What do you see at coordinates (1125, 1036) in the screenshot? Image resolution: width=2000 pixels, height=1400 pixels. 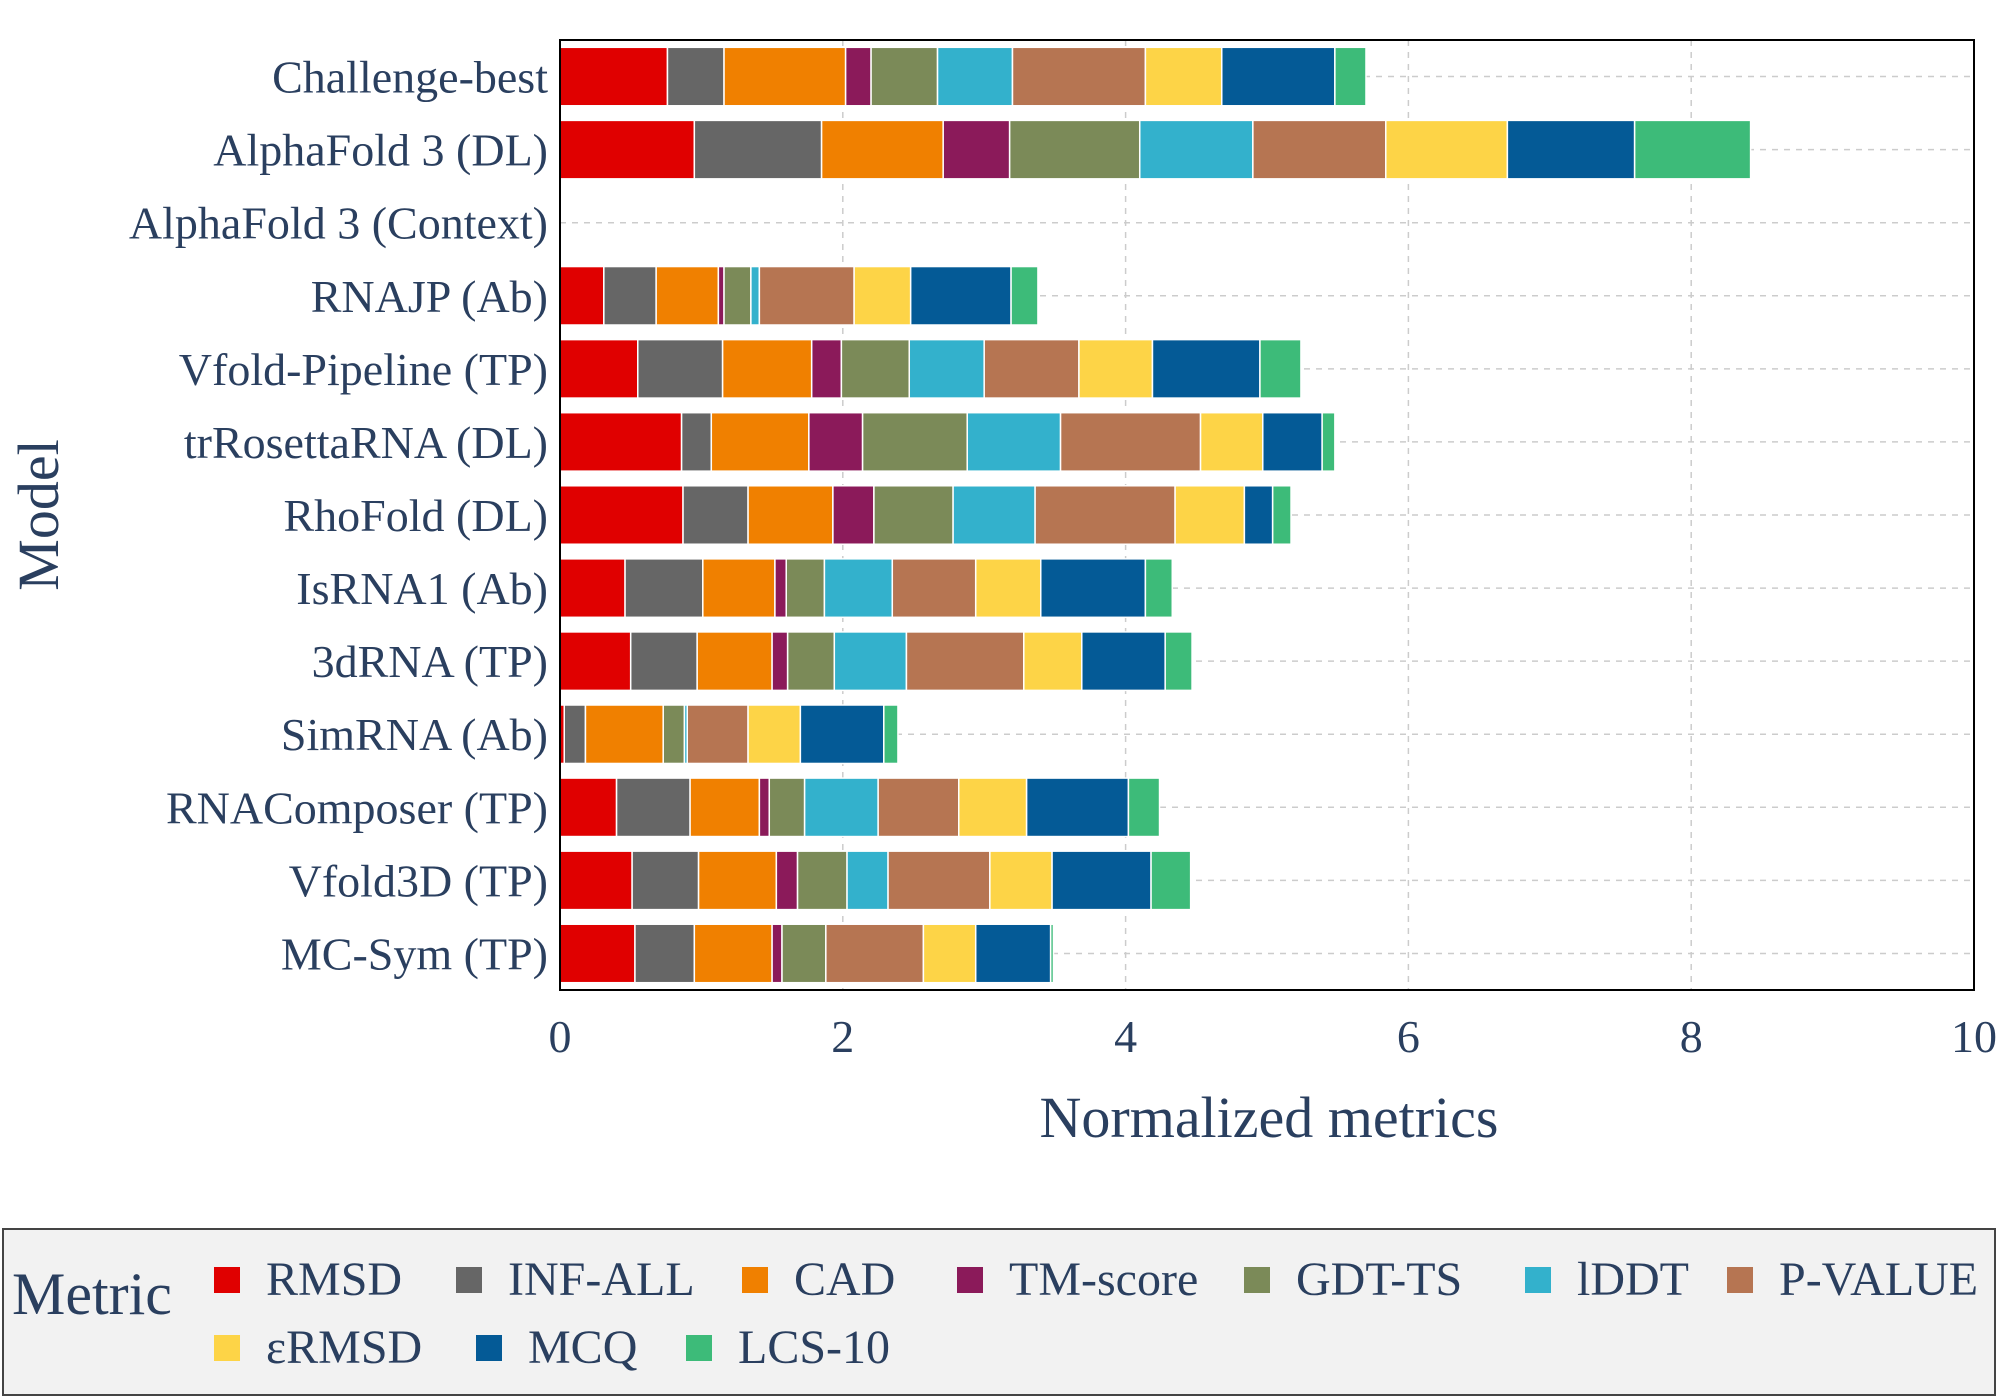 I see `x-tick-label: 4` at bounding box center [1125, 1036].